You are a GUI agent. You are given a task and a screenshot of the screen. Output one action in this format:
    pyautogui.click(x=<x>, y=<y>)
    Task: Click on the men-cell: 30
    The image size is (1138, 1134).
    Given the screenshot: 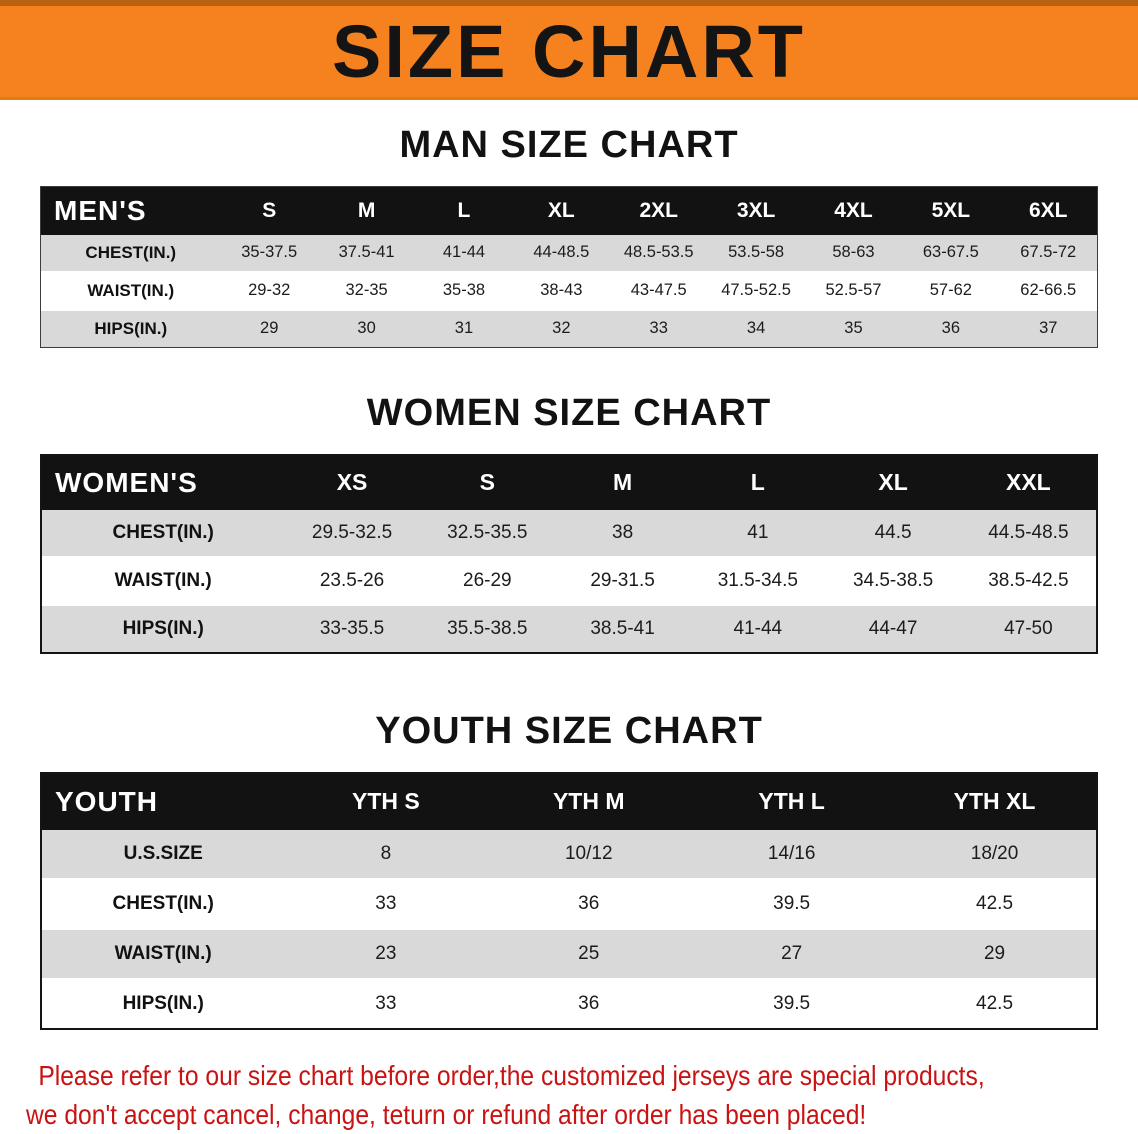 What is the action you would take?
    pyautogui.click(x=366, y=327)
    